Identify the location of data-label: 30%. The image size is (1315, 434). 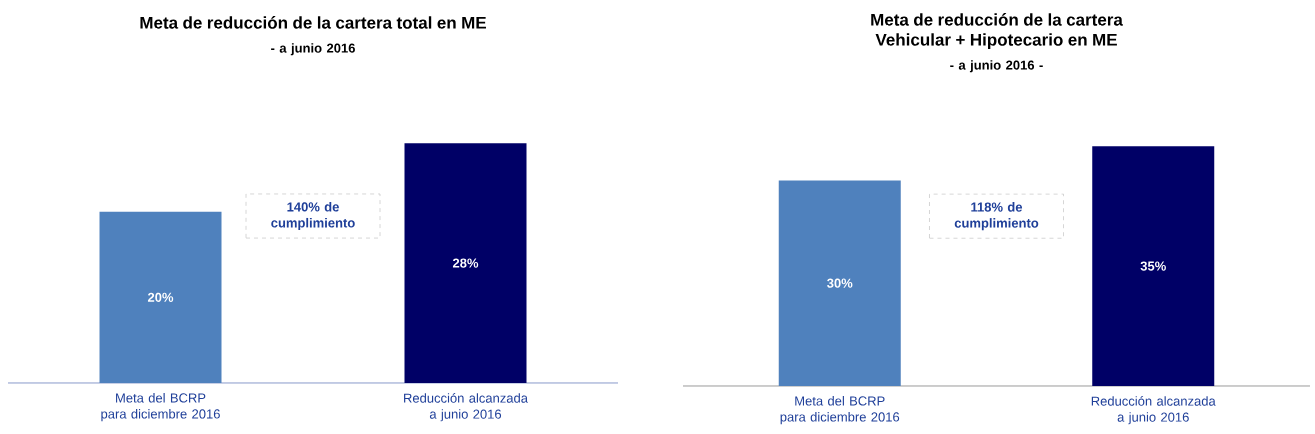
(840, 283).